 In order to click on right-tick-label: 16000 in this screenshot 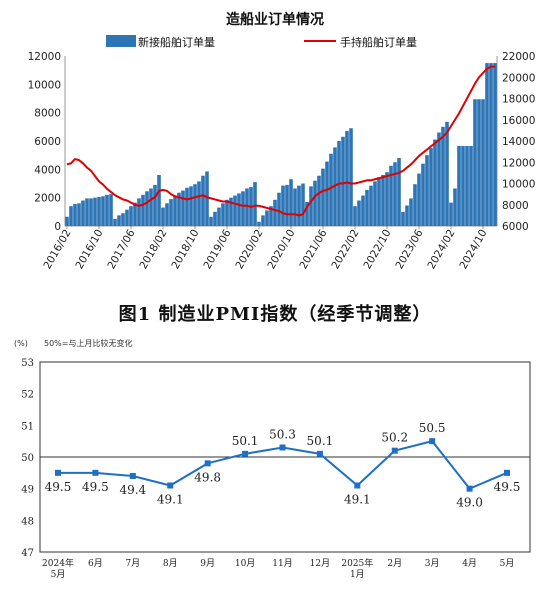, I will do `click(518, 121)`.